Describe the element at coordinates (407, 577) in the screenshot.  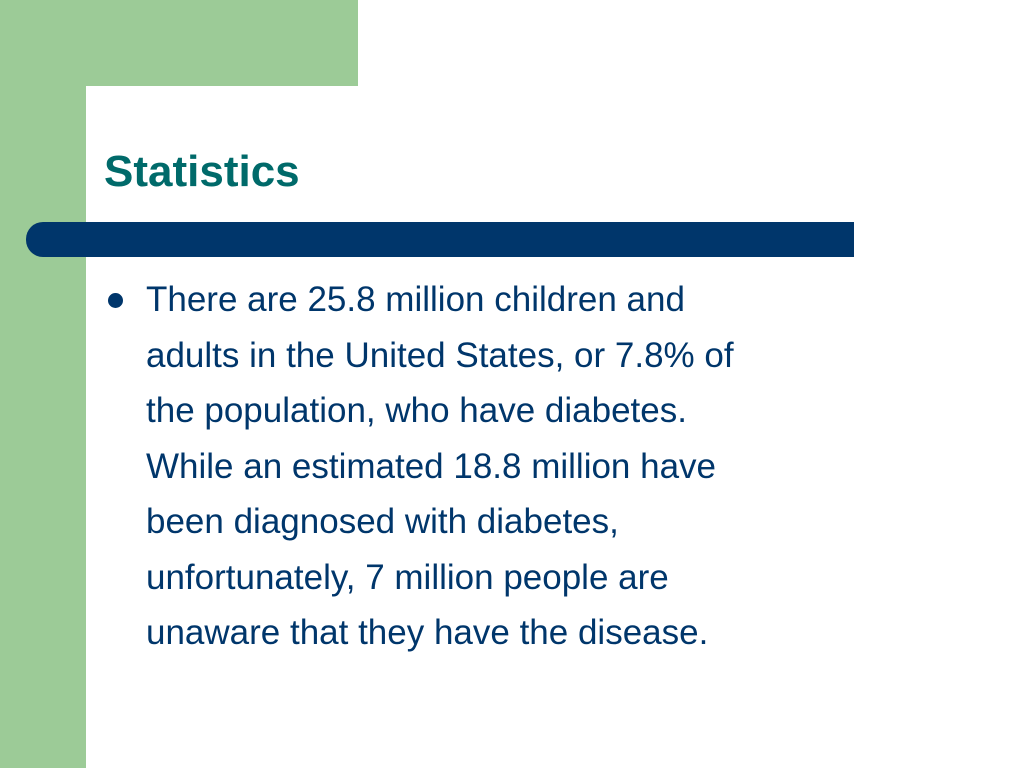
I see `bullet-line: unfortunately, 7 million people are` at that location.